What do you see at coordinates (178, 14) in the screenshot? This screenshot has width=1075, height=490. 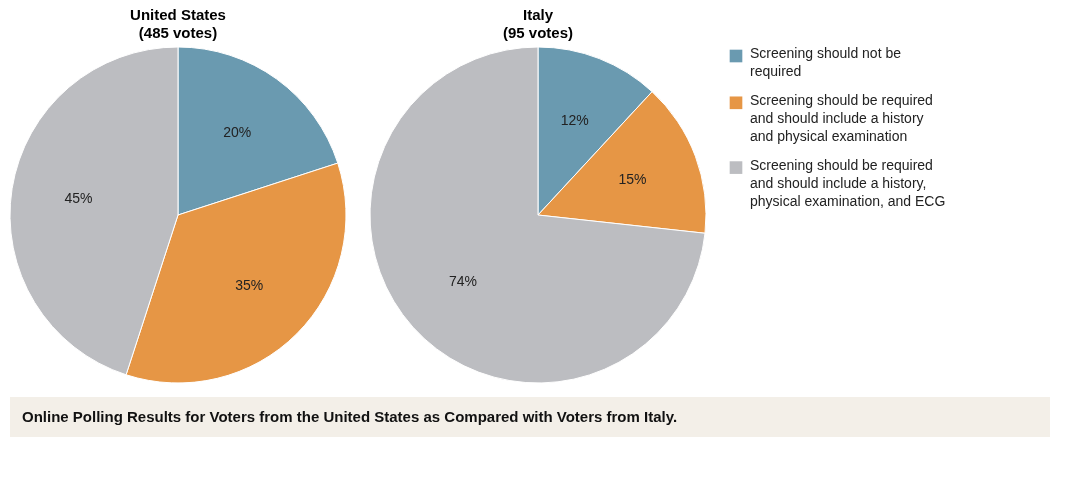 I see `chart-title: United States` at bounding box center [178, 14].